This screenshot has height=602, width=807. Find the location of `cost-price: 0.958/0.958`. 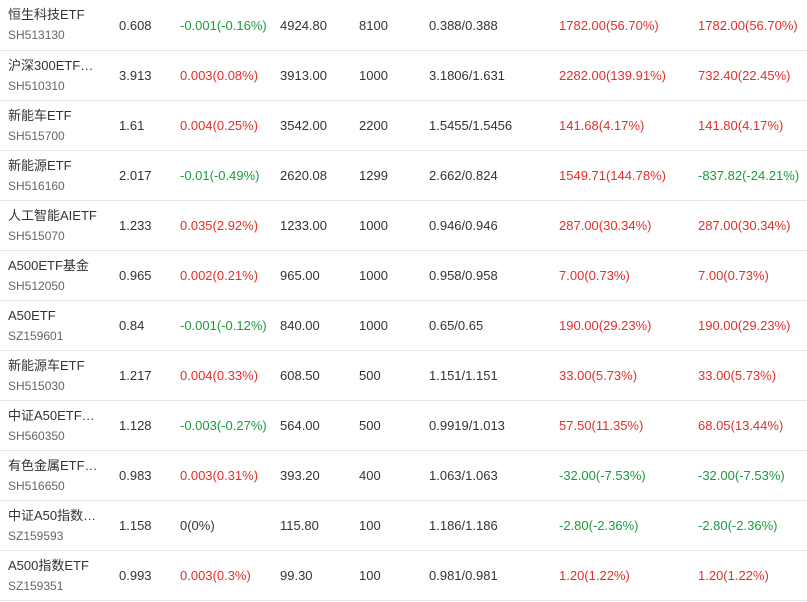

cost-price: 0.958/0.958 is located at coordinates (463, 275).